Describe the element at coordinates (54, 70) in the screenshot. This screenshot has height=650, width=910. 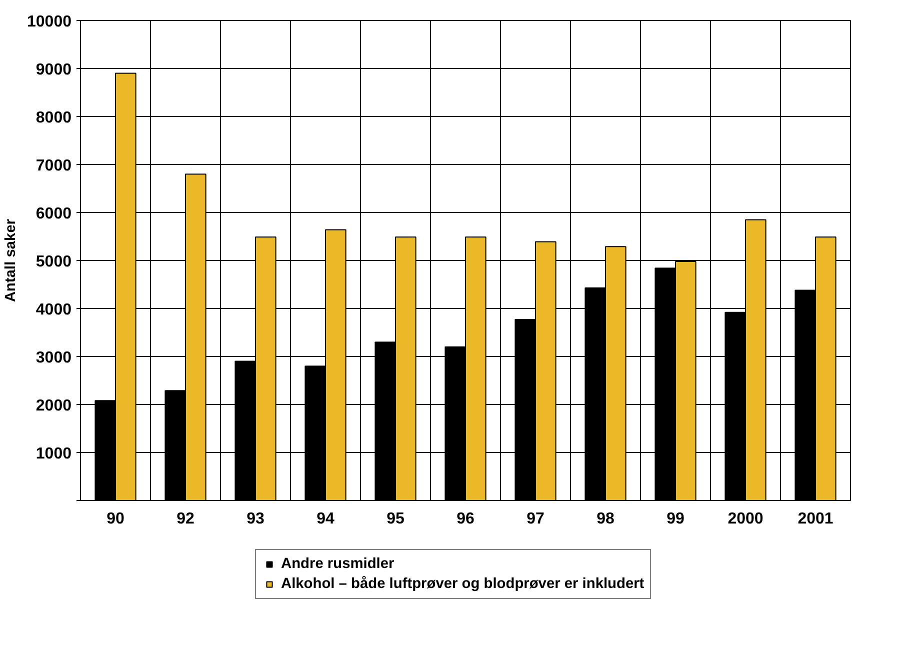
I see `y-tick-label: 9000` at that location.